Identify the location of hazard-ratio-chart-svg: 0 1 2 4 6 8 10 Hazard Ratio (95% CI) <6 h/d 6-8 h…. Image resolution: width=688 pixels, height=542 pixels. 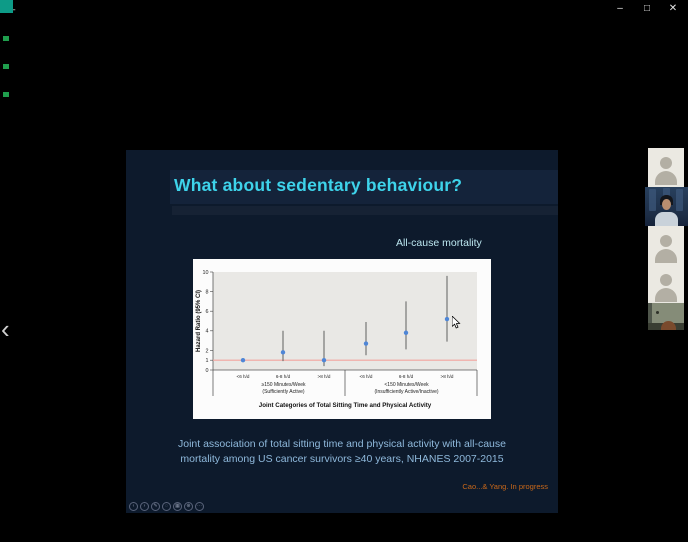
(337, 339).